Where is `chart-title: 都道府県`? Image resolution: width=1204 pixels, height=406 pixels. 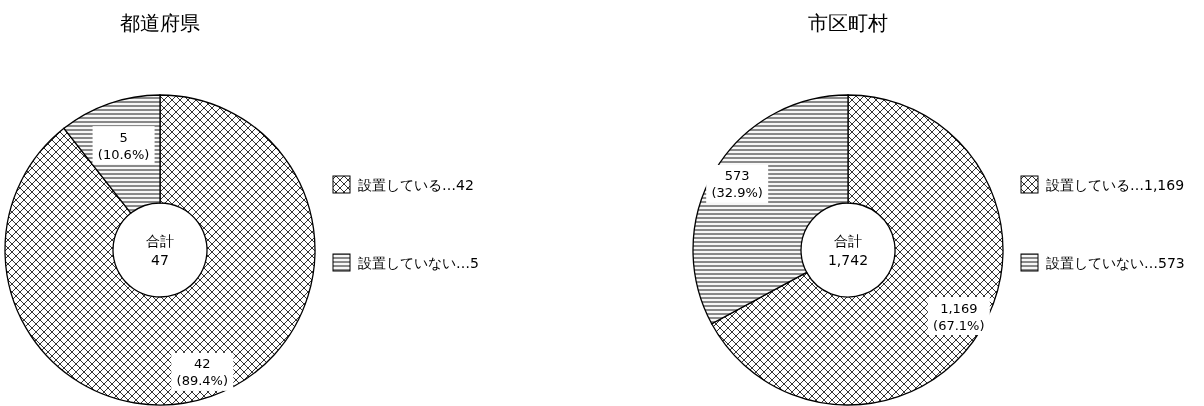
chart-title: 都道府県 is located at coordinates (160, 23).